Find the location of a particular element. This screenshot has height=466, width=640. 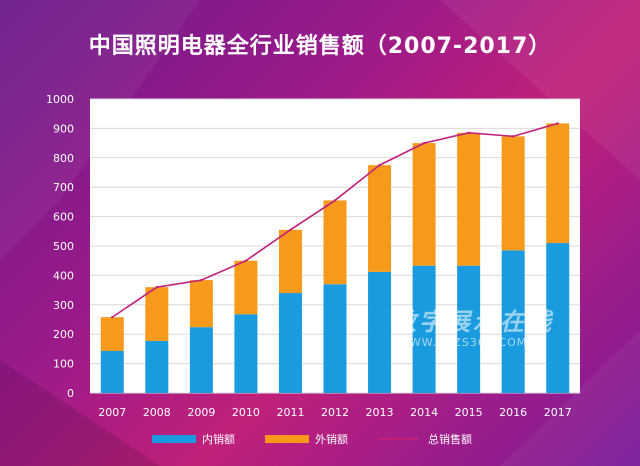

x-tick-label: 2009 is located at coordinates (201, 412).